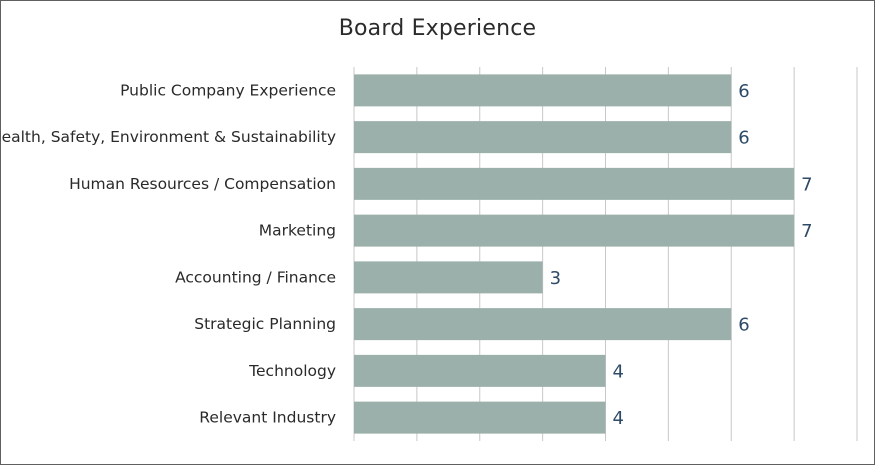 The width and height of the screenshot is (875, 467). Describe the element at coordinates (743, 138) in the screenshot. I see `value-label-2: 6` at that location.